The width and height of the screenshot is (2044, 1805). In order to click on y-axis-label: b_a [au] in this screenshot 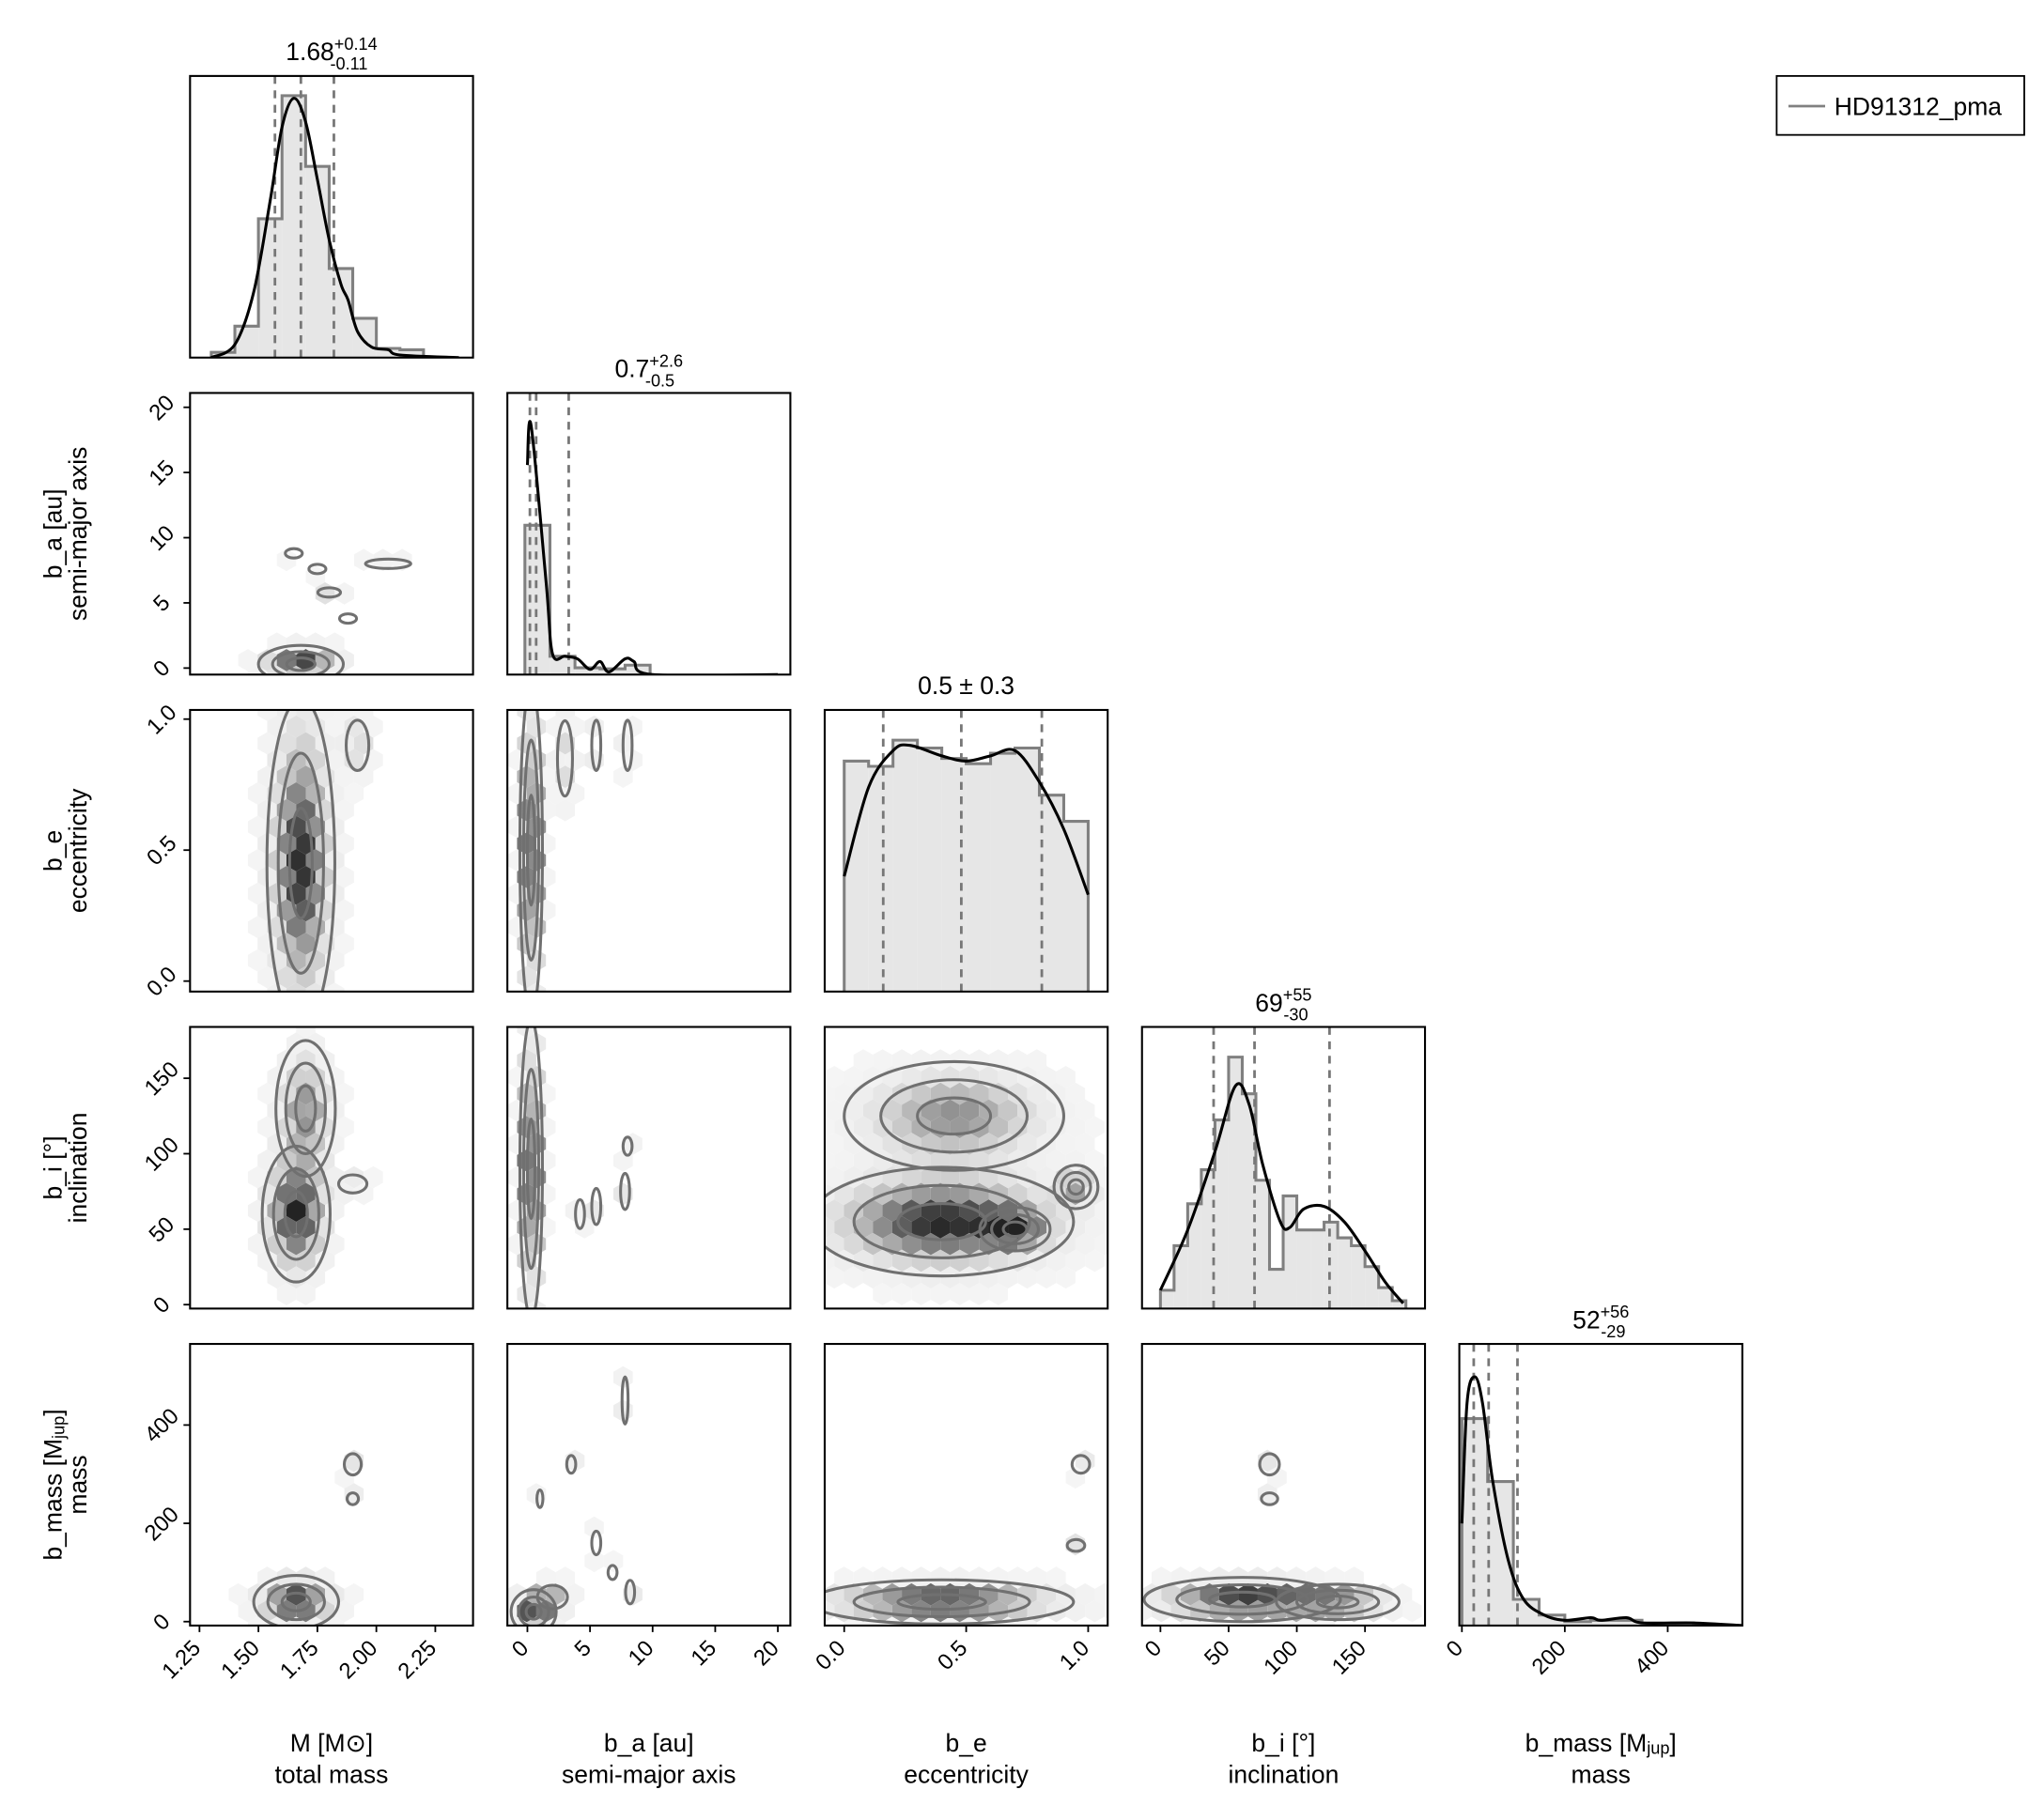, I will do `click(53, 533)`.